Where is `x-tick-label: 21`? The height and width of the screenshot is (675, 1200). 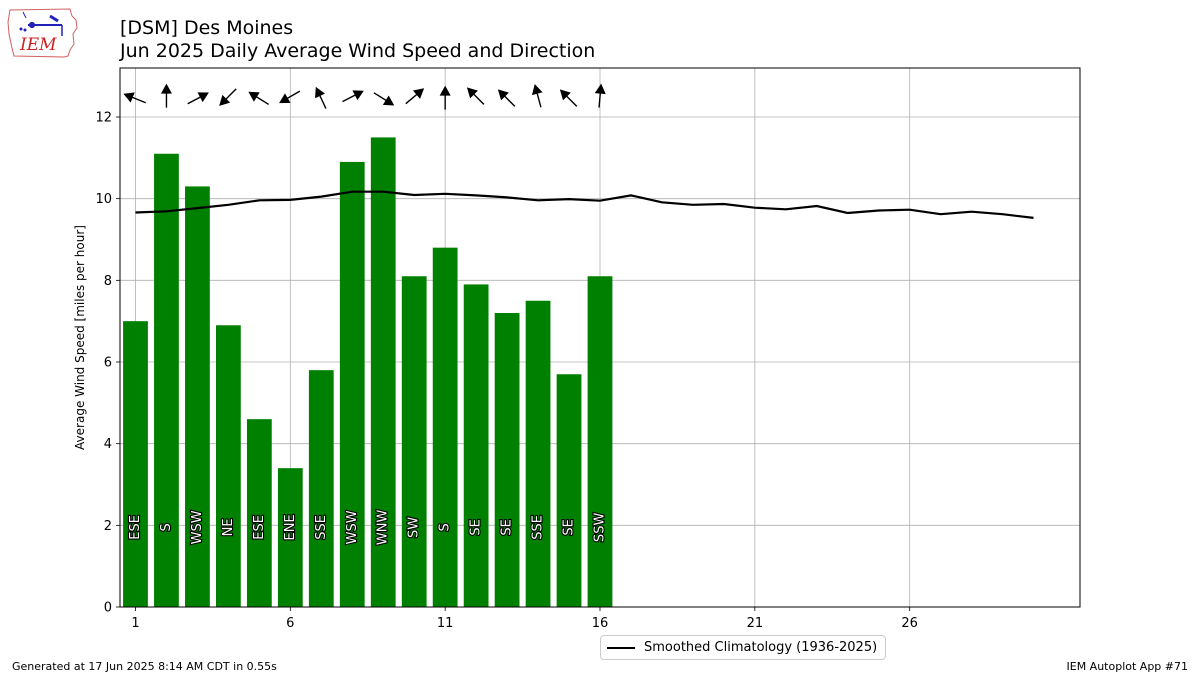
x-tick-label: 21 is located at coordinates (755, 623).